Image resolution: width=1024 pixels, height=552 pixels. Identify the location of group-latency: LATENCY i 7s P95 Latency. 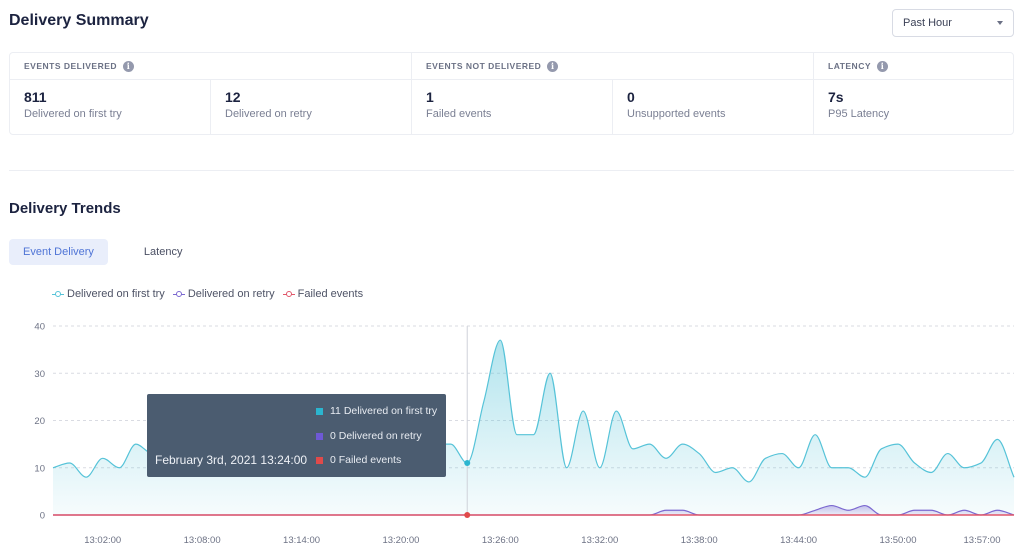
(913, 93).